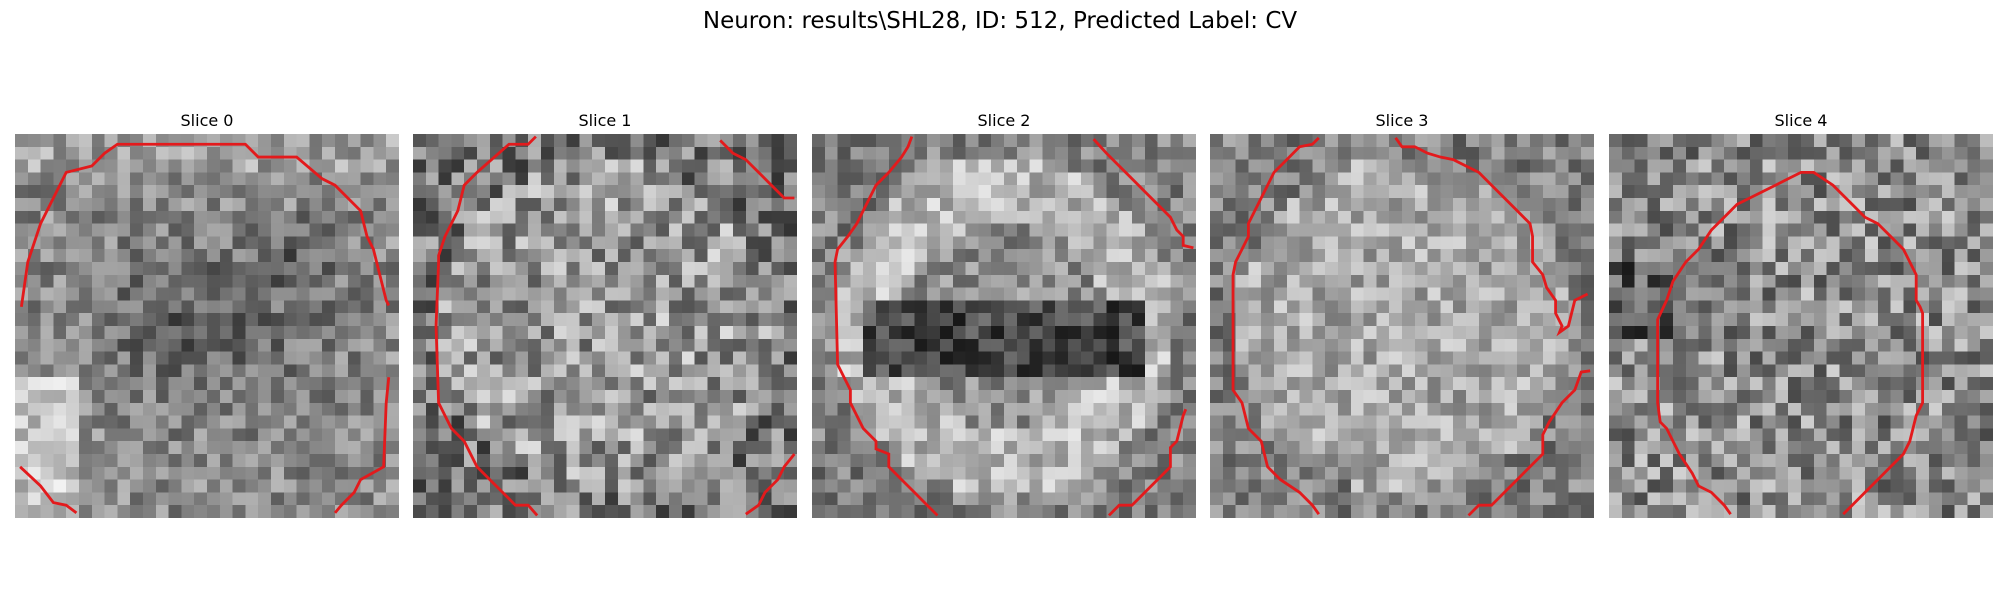  I want to click on slice-panel-3: Slice 3, so click(1402, 314).